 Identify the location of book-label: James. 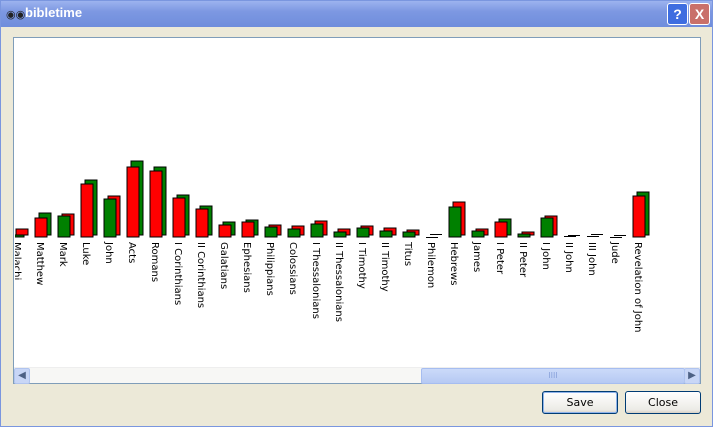
(476, 256).